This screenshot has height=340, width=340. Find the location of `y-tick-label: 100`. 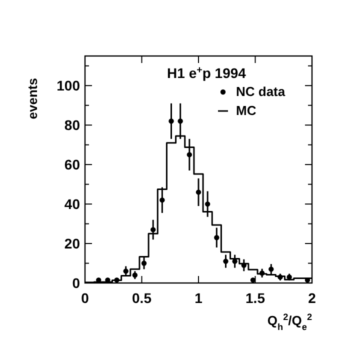

y-tick-label: 100 is located at coordinates (68, 86).